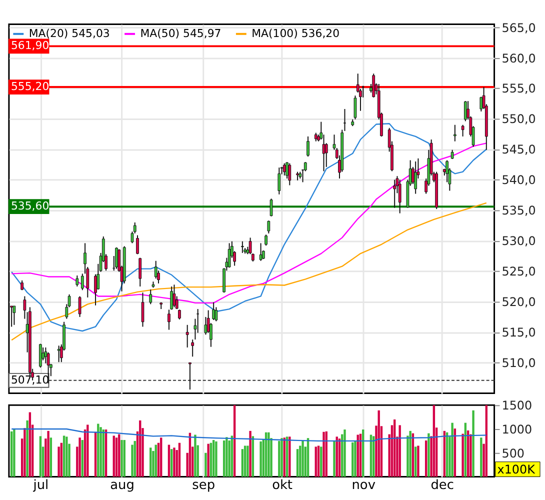 The height and width of the screenshot is (500, 545). Describe the element at coordinates (517, 405) in the screenshot. I see `y-tick-label: 1500` at that location.